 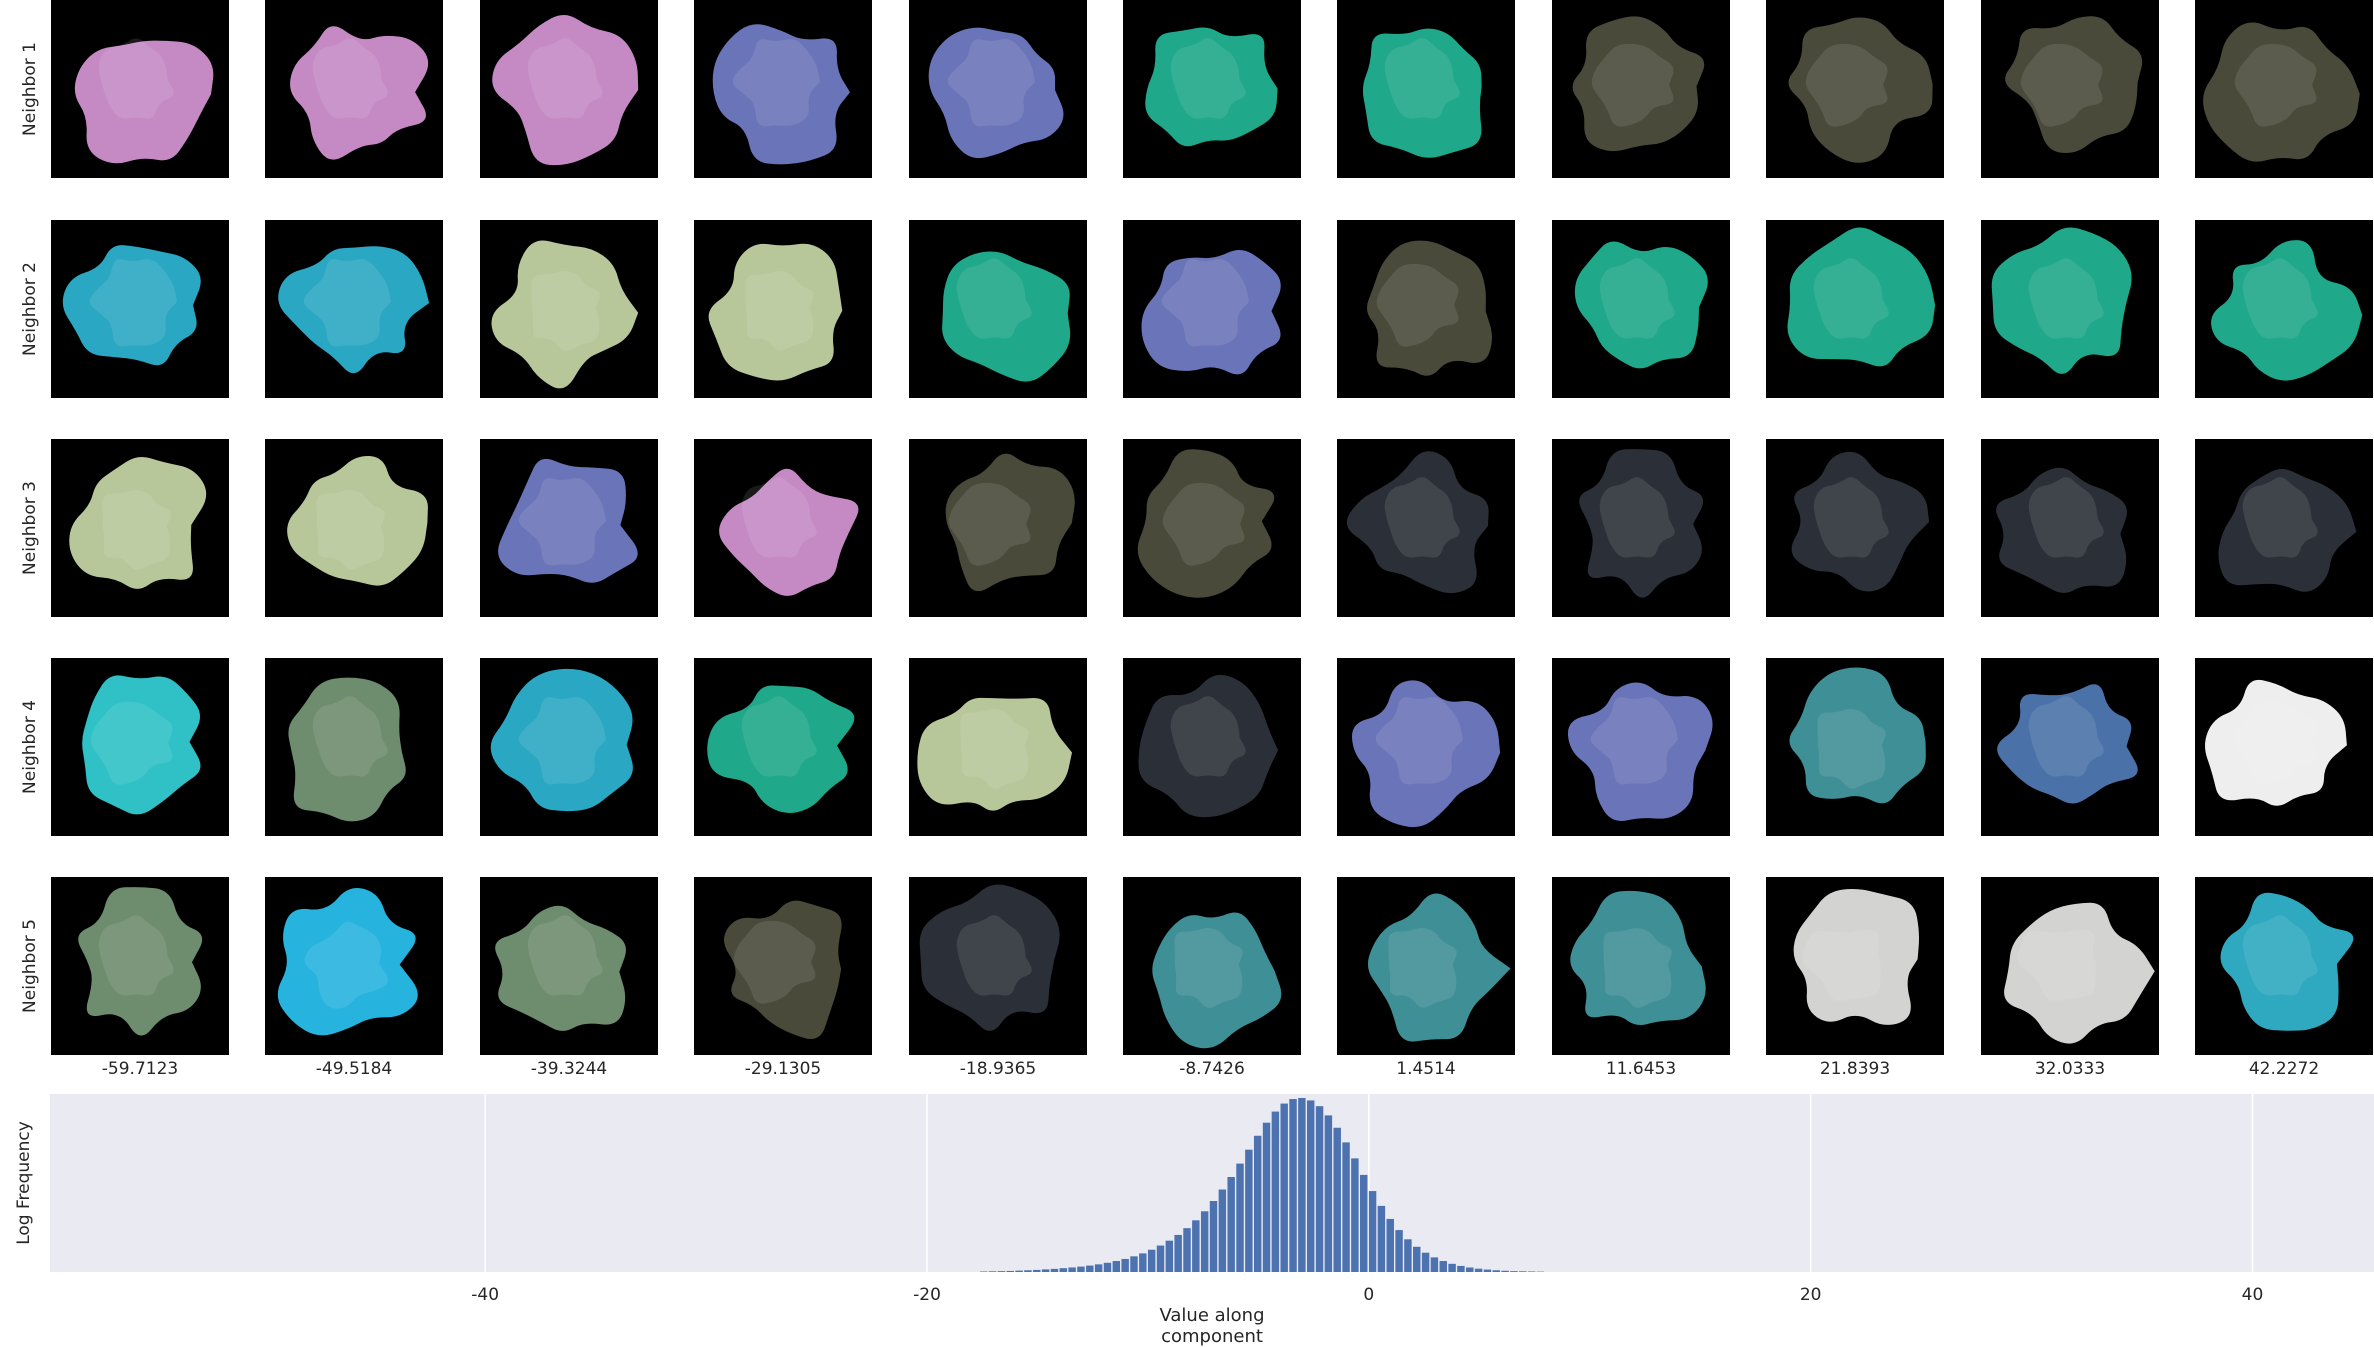 What do you see at coordinates (140, 1069) in the screenshot?
I see `column-value-label: -59.7123` at bounding box center [140, 1069].